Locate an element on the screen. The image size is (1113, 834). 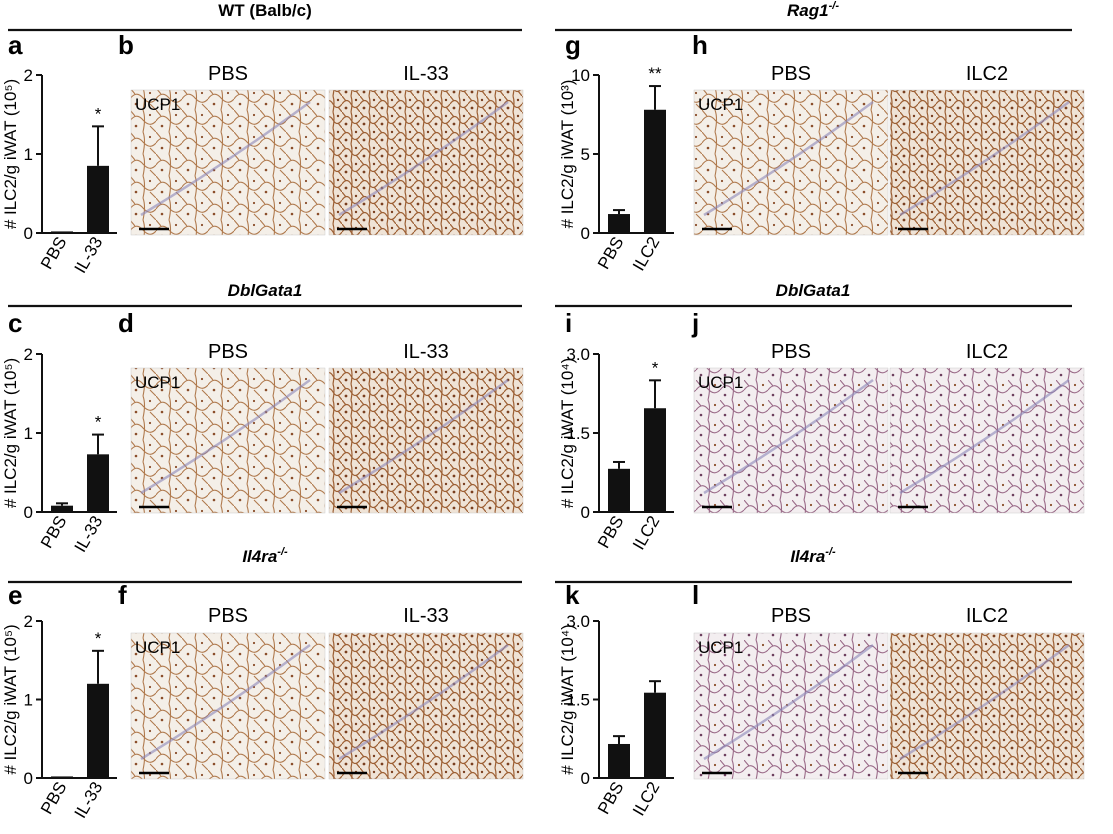
micrograph-panel-j: j PBS ILC2 UCP1 is located at coordinates (888, 411).